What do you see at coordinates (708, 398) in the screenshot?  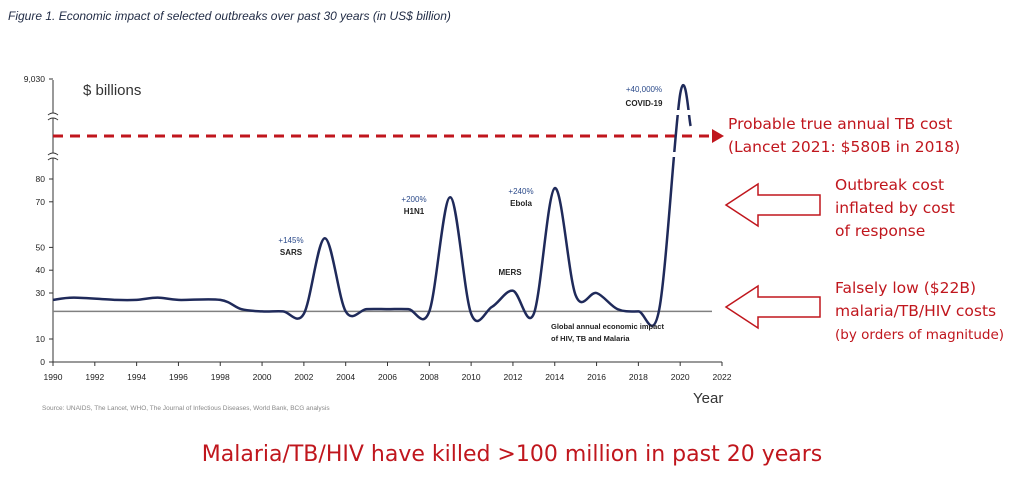 I see `x-axis-label: Year` at bounding box center [708, 398].